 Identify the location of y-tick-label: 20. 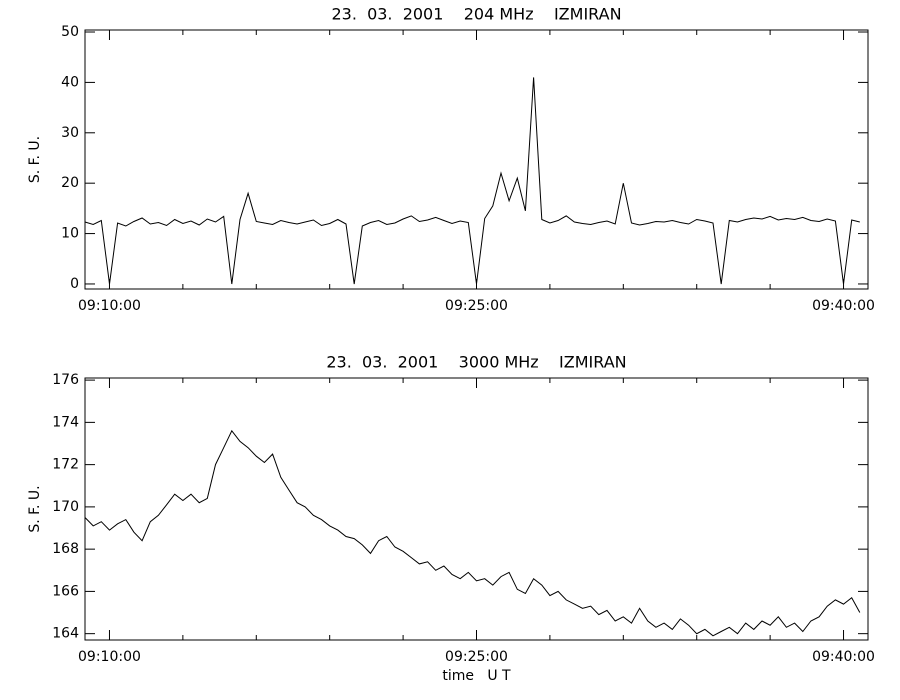
(70, 183).